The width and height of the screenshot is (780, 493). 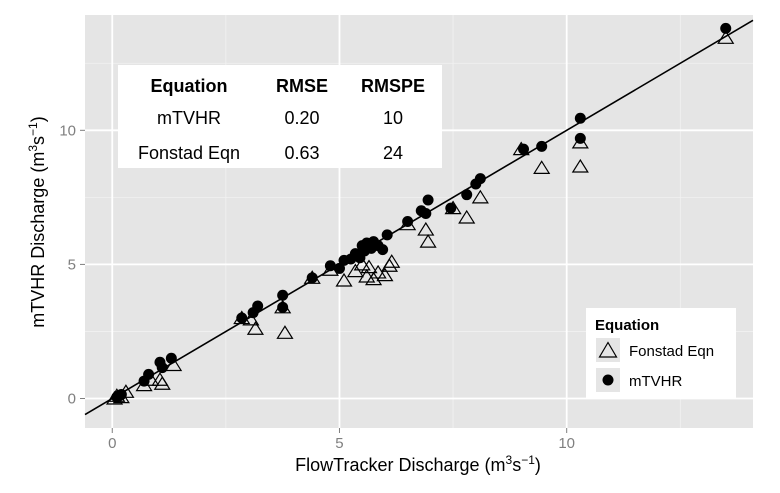 I want to click on legend-title: Equation, so click(x=627, y=325).